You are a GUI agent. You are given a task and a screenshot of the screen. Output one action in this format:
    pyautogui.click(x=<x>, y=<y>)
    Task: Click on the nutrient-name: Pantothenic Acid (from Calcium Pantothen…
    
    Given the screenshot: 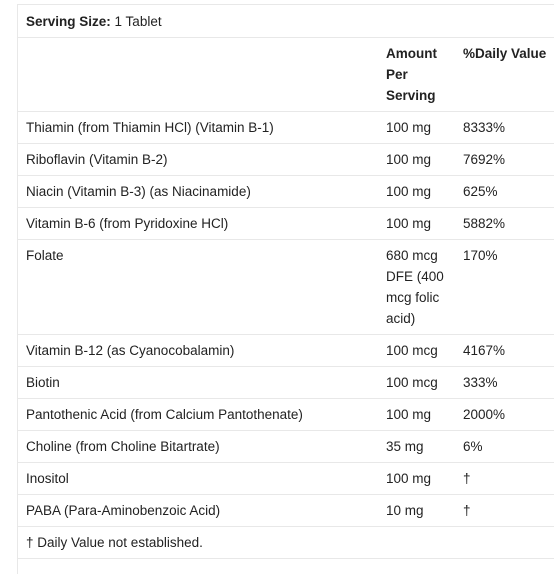 What is the action you would take?
    pyautogui.click(x=198, y=414)
    